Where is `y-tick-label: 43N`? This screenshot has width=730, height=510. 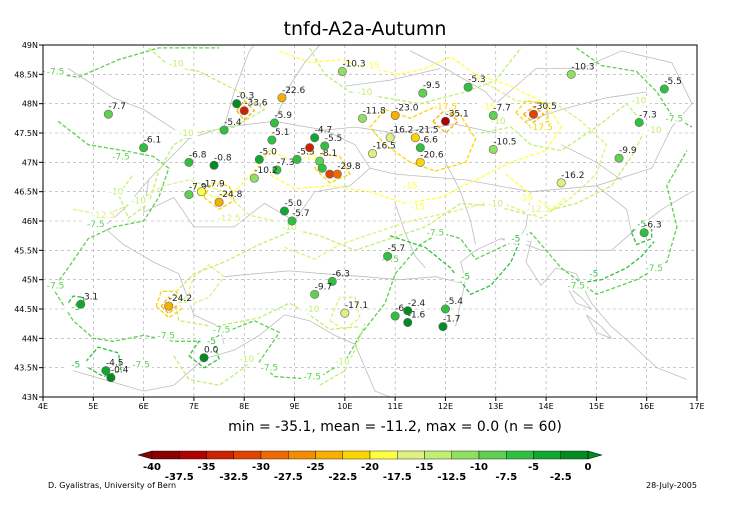
y-tick-label: 43N is located at coordinates (30, 397).